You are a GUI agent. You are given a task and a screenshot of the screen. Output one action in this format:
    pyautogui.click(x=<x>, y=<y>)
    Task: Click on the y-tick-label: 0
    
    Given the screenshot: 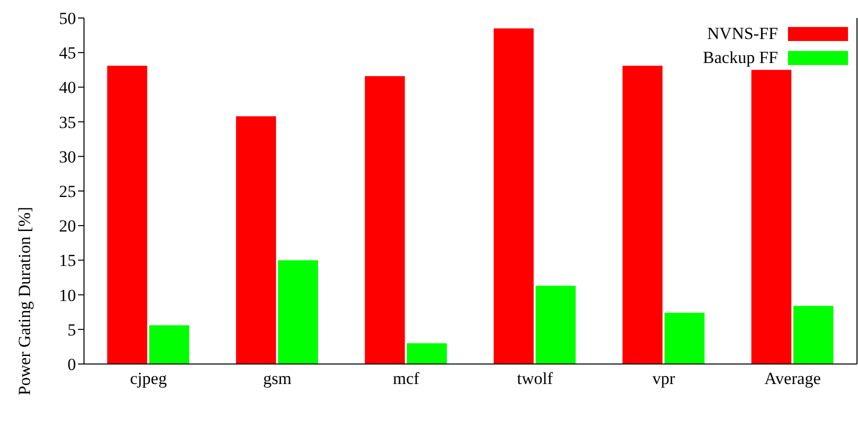 What is the action you would take?
    pyautogui.click(x=72, y=364)
    